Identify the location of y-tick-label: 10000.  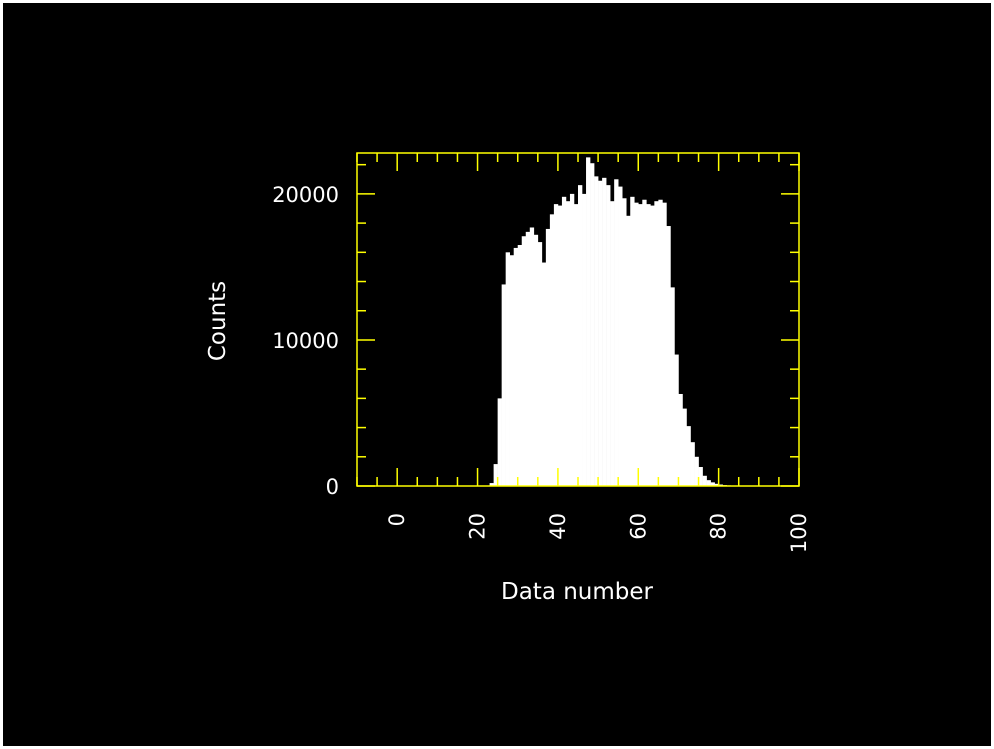
(305, 341).